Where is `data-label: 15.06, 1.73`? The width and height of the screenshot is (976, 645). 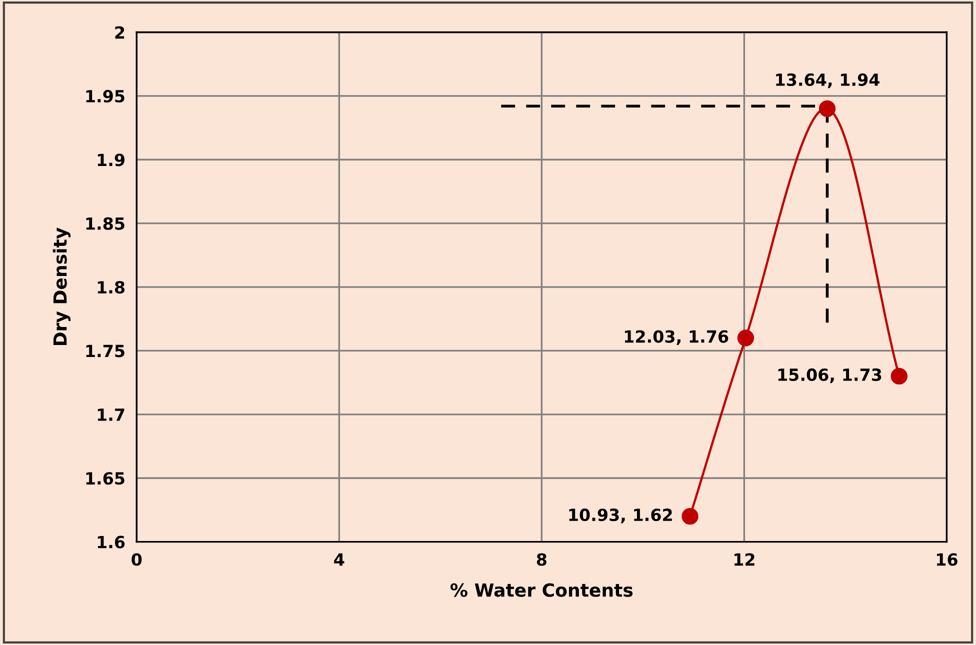
data-label: 15.06, 1.73 is located at coordinates (830, 376).